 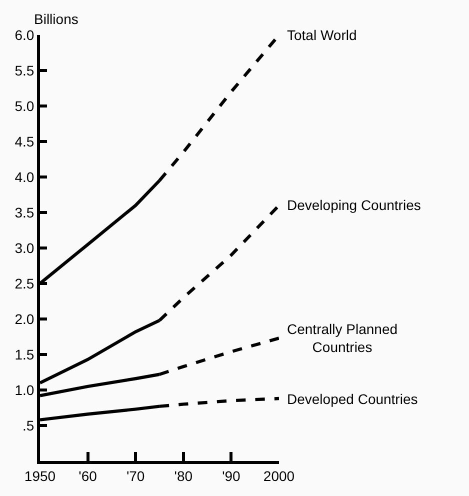 I want to click on series-label: Developing Countries, so click(x=354, y=205).